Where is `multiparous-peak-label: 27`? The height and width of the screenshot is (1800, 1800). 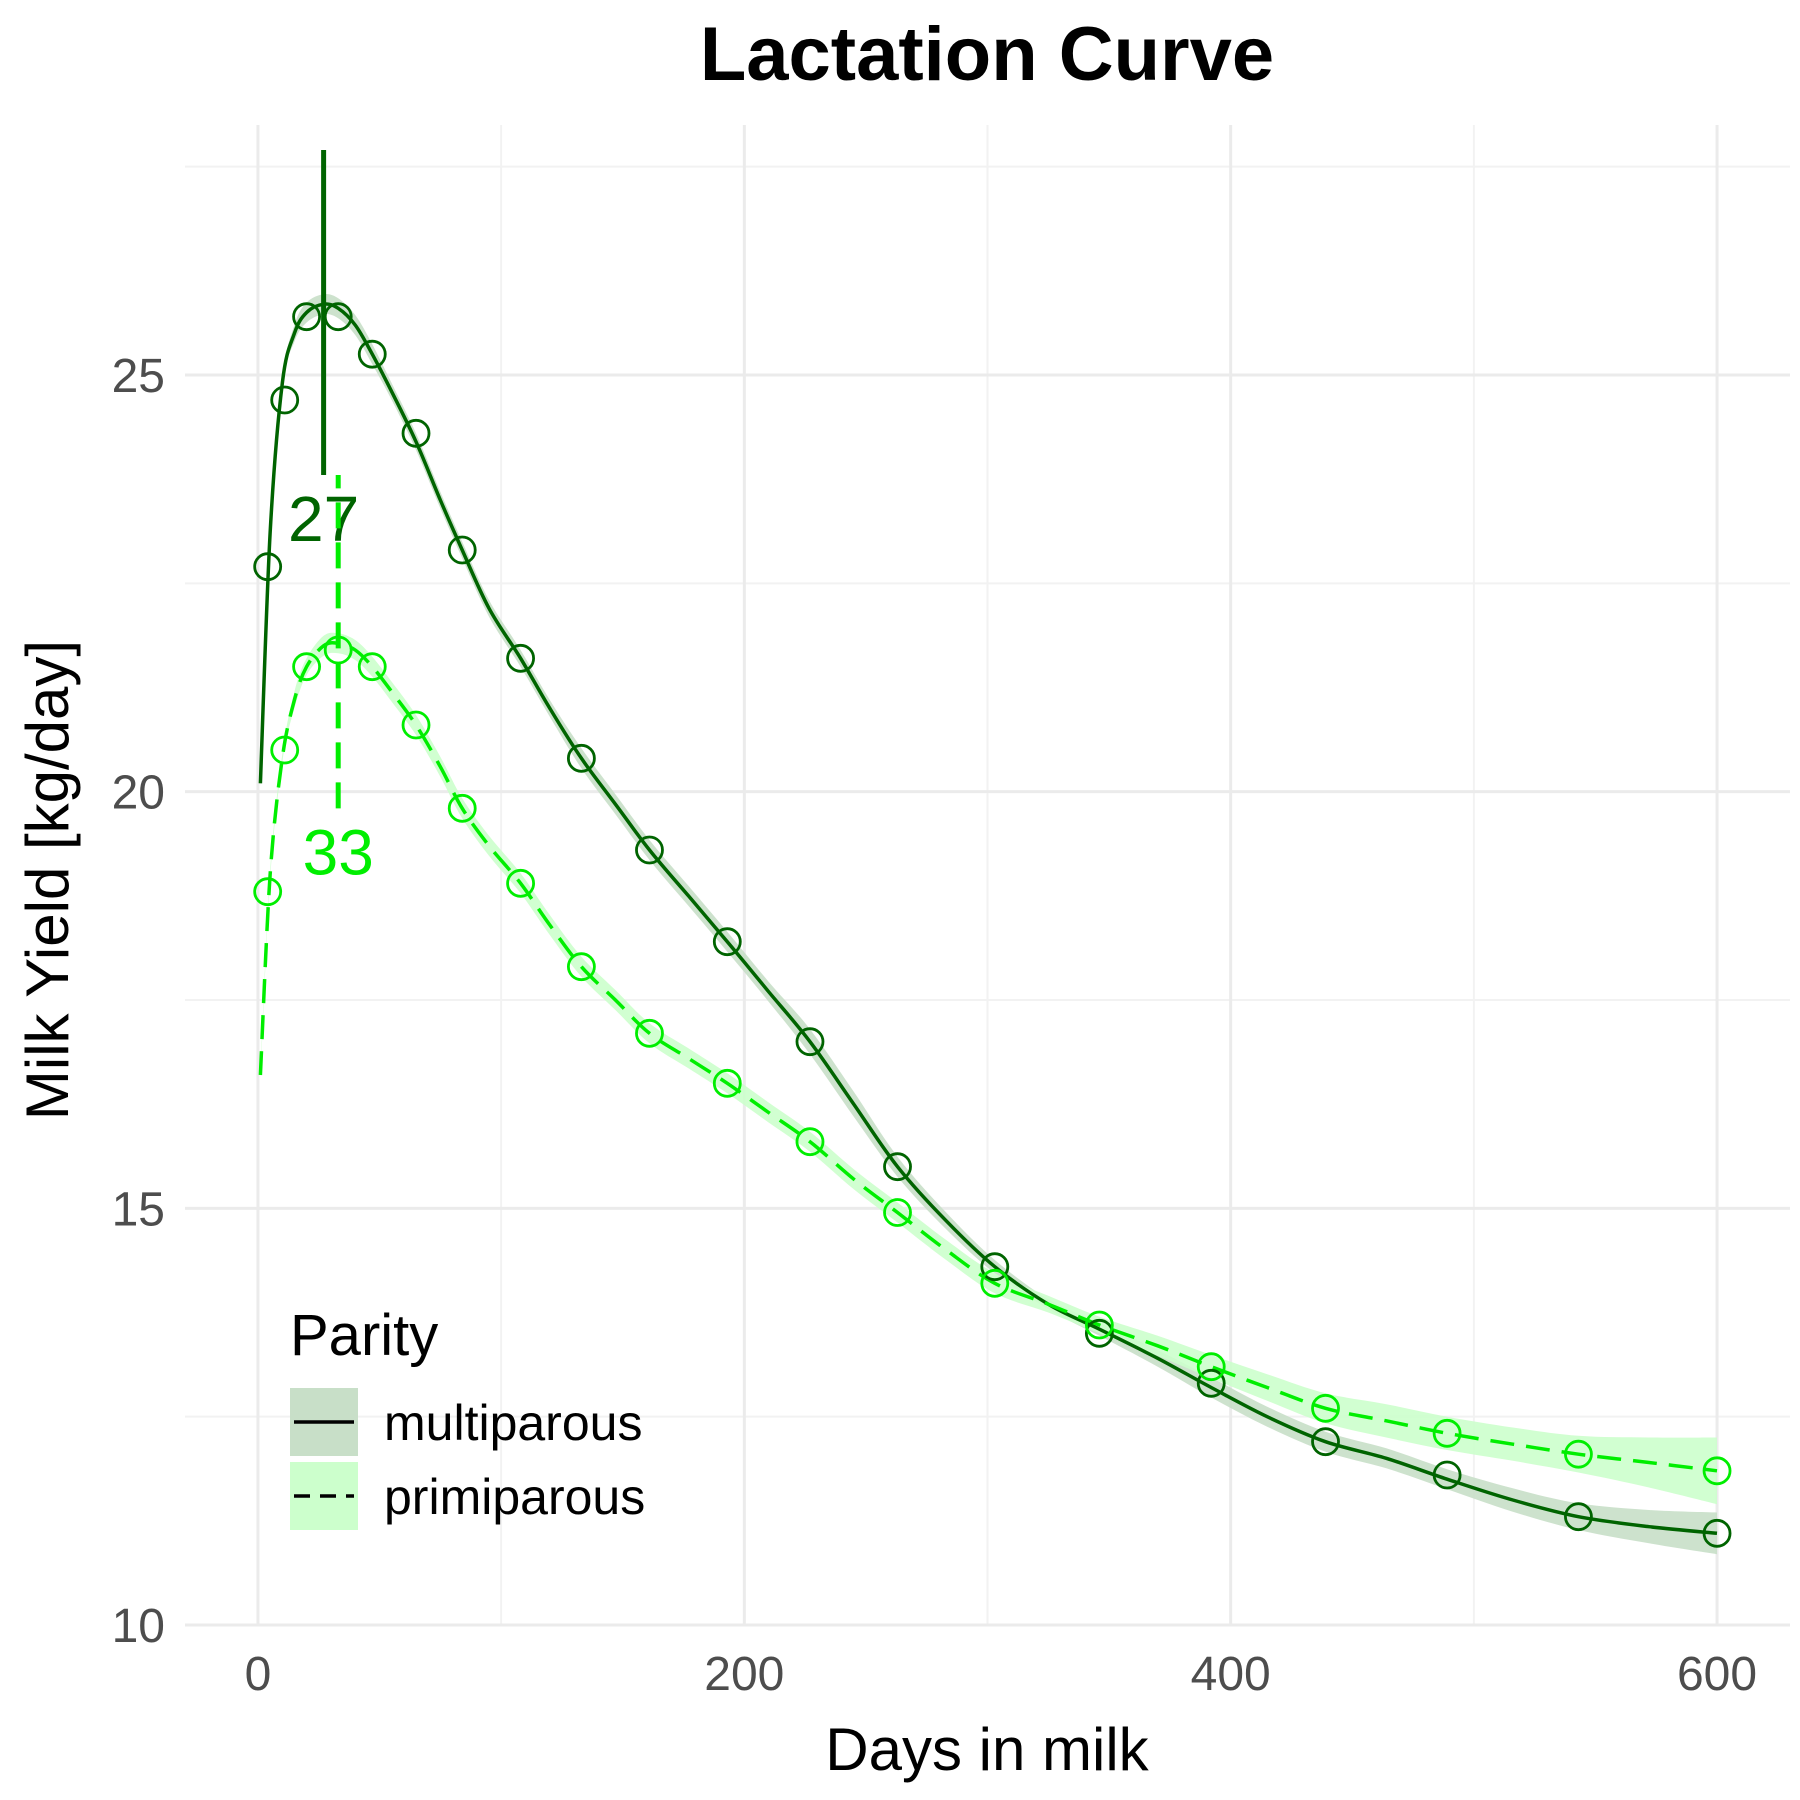
multiparous-peak-label: 27 is located at coordinates (323, 519).